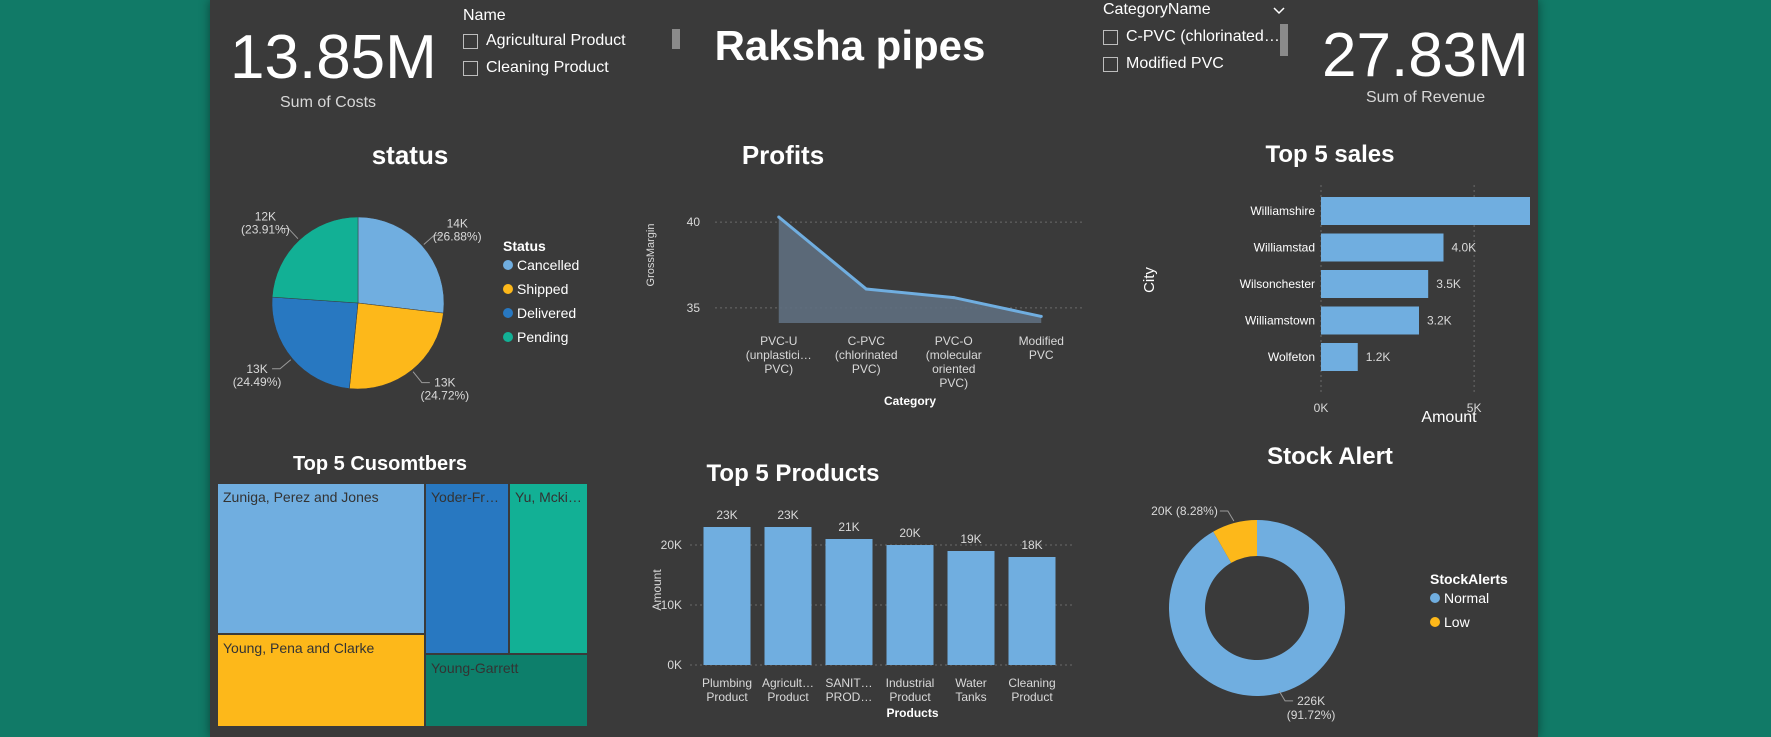 This screenshot has width=1771, height=737. What do you see at coordinates (1321, 408) in the screenshot?
I see `x-tick-label: 0K` at bounding box center [1321, 408].